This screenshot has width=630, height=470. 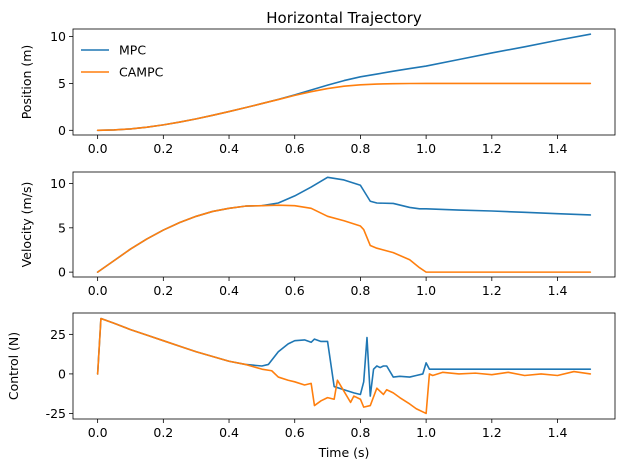 What do you see at coordinates (56, 413) in the screenshot?
I see `y-tick-label: -25` at bounding box center [56, 413].